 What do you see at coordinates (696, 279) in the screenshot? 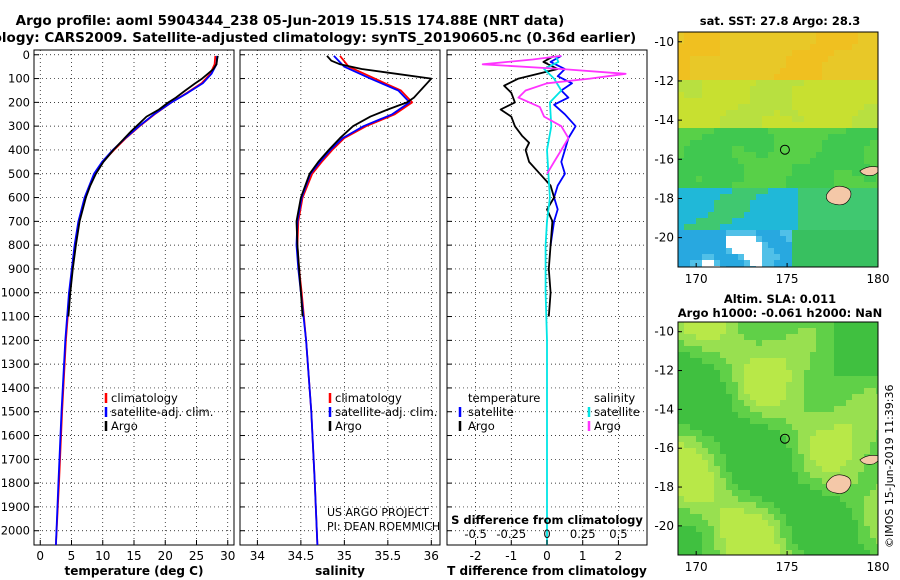
I see `map-x-tick-label: 170` at bounding box center [696, 279].